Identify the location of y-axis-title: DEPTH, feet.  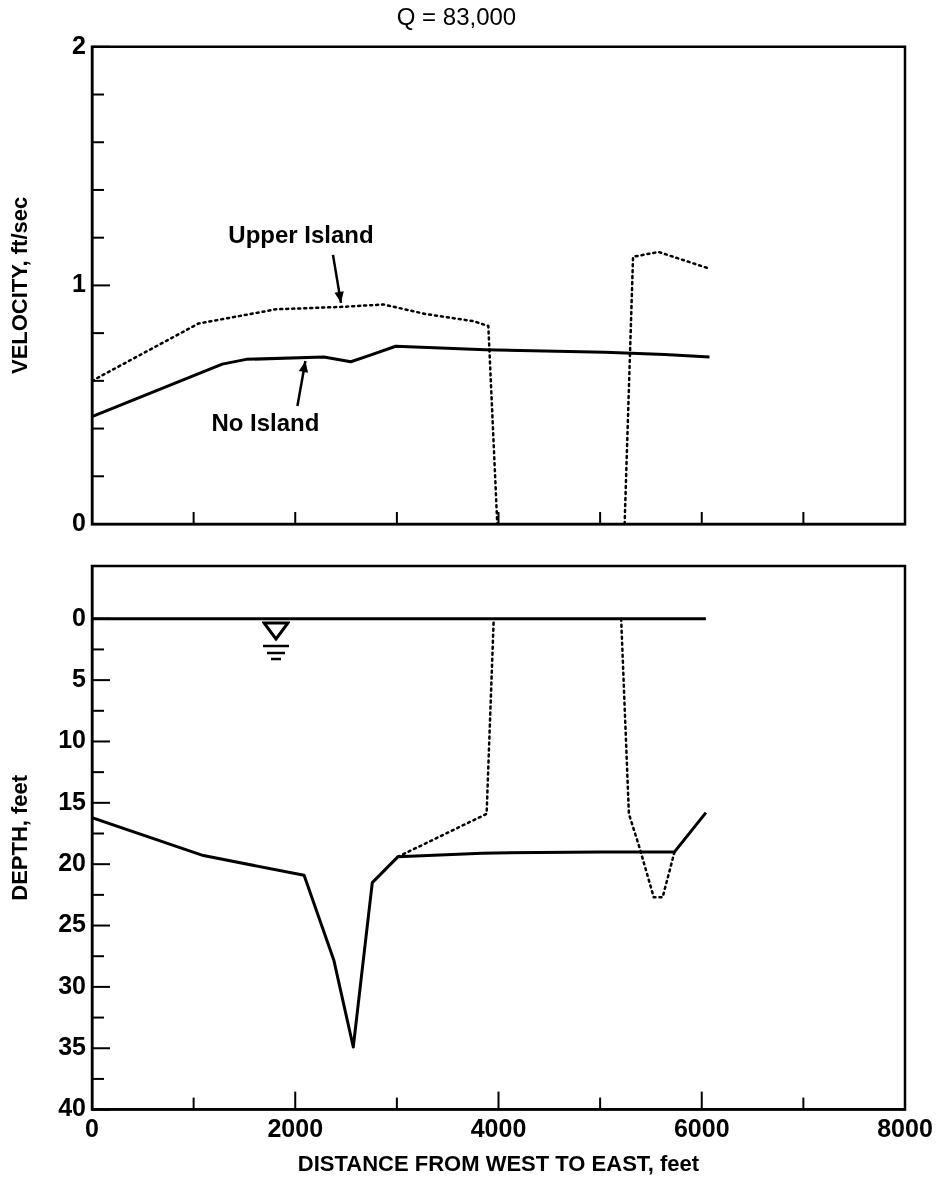
(20, 837).